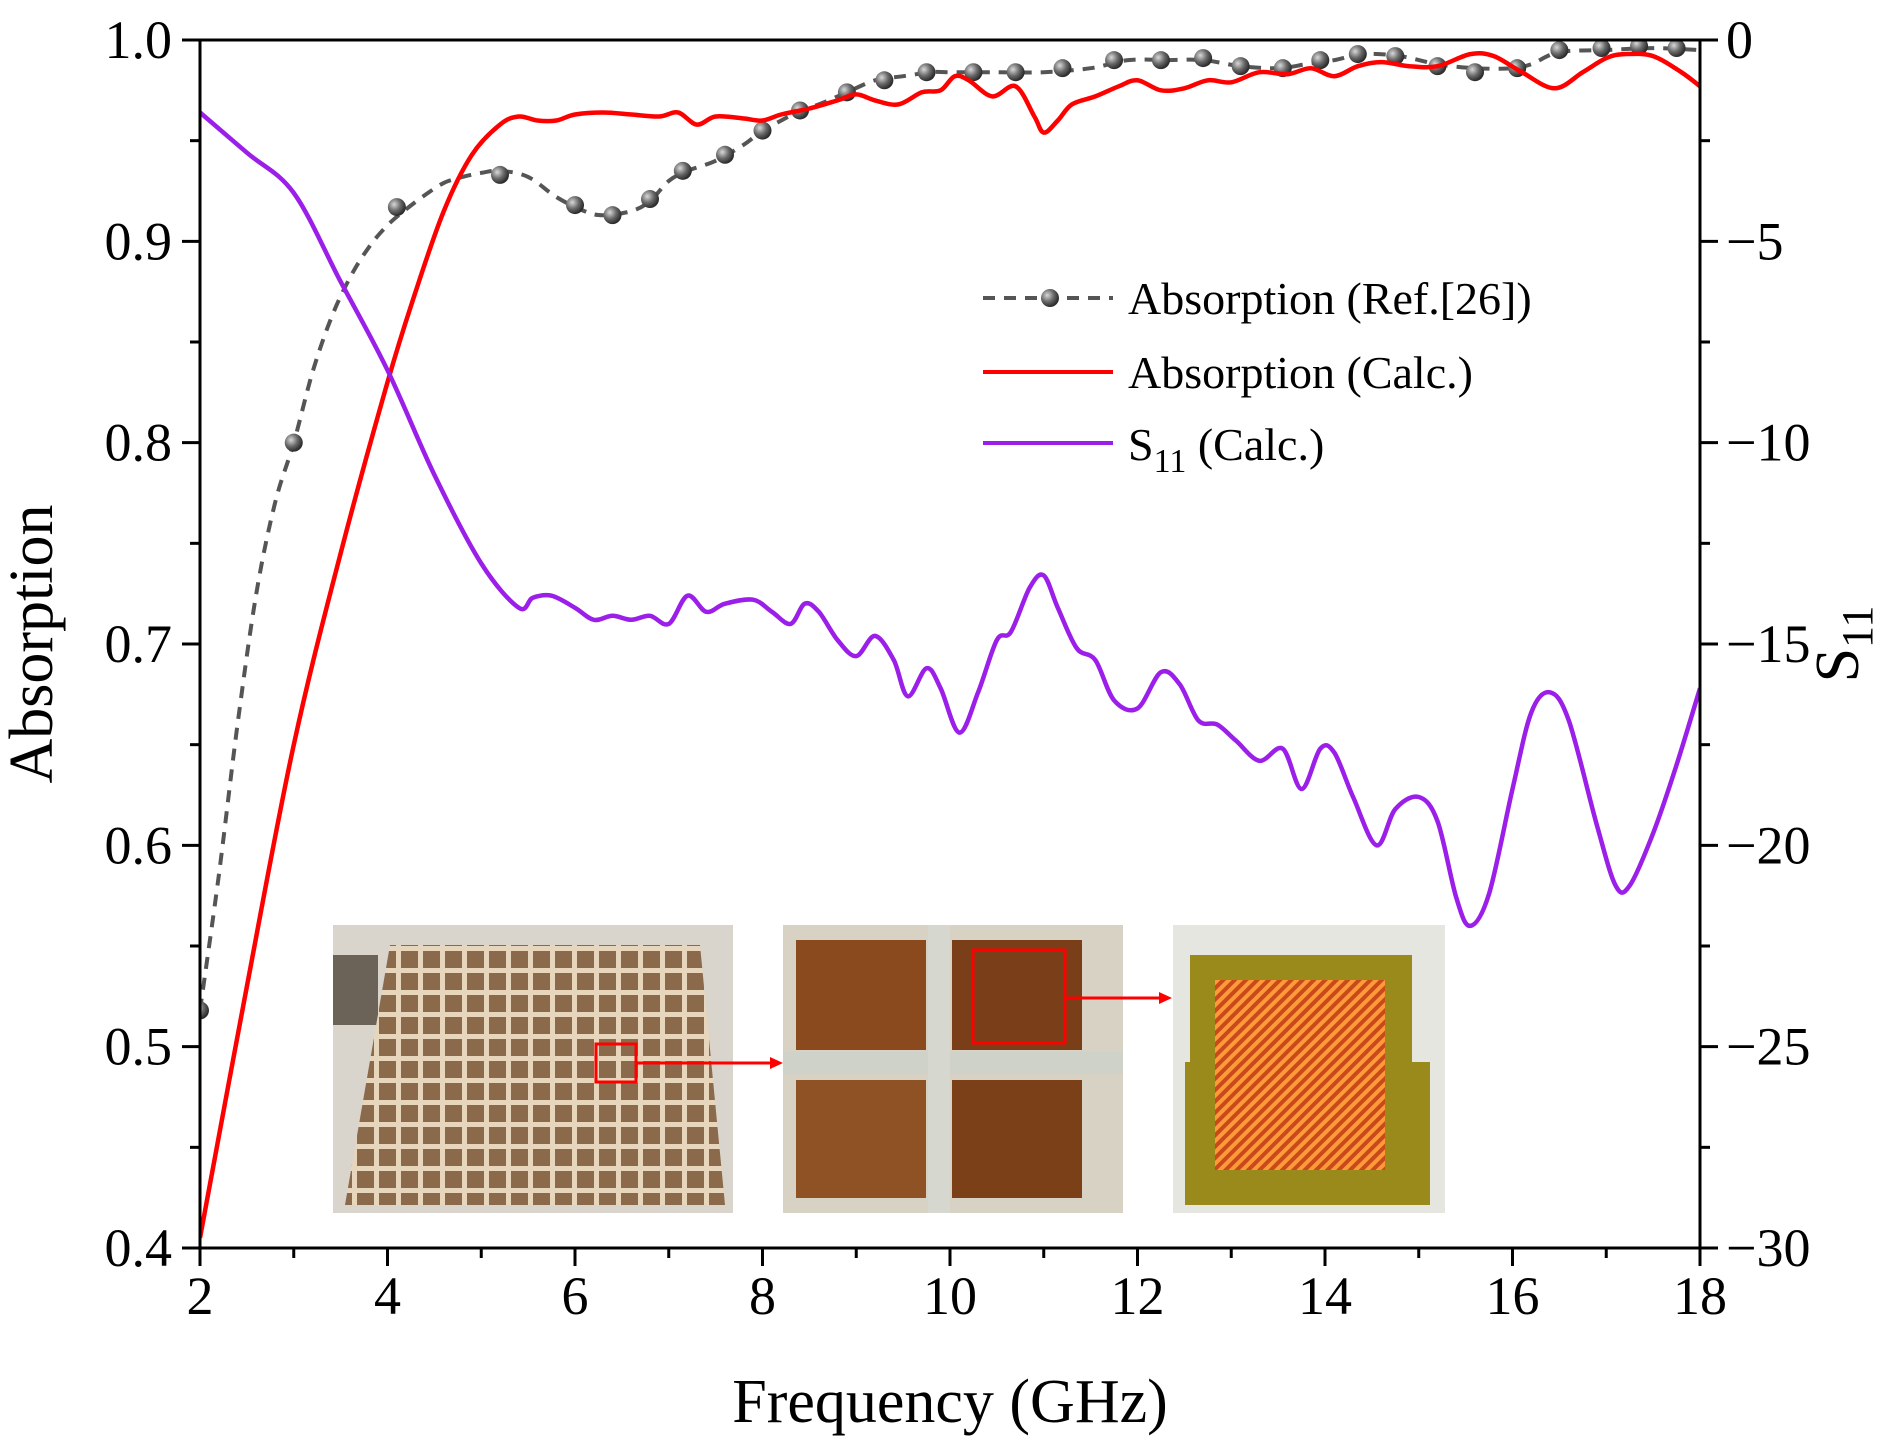  I want to click on inset-photos, so click(889, 1069).